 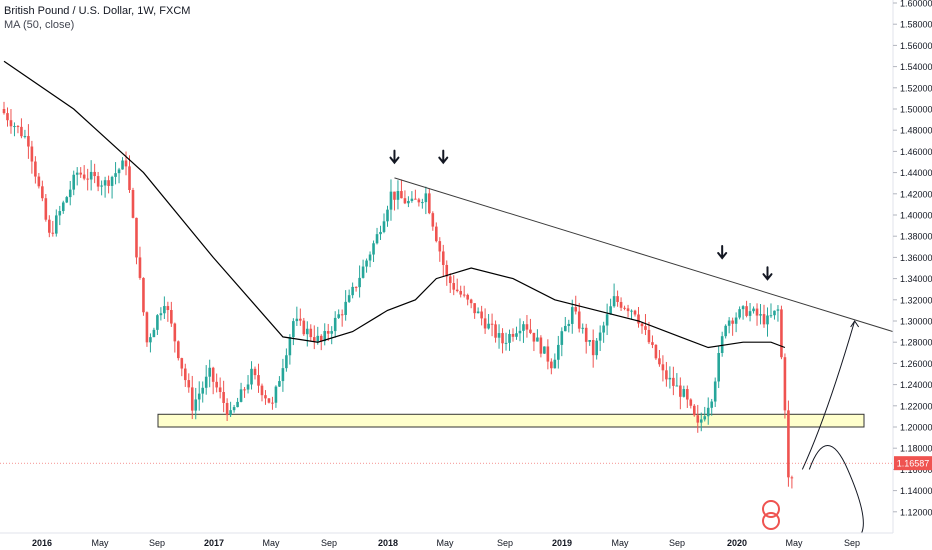 I want to click on y-tick-label: 1.36000, so click(x=916, y=258).